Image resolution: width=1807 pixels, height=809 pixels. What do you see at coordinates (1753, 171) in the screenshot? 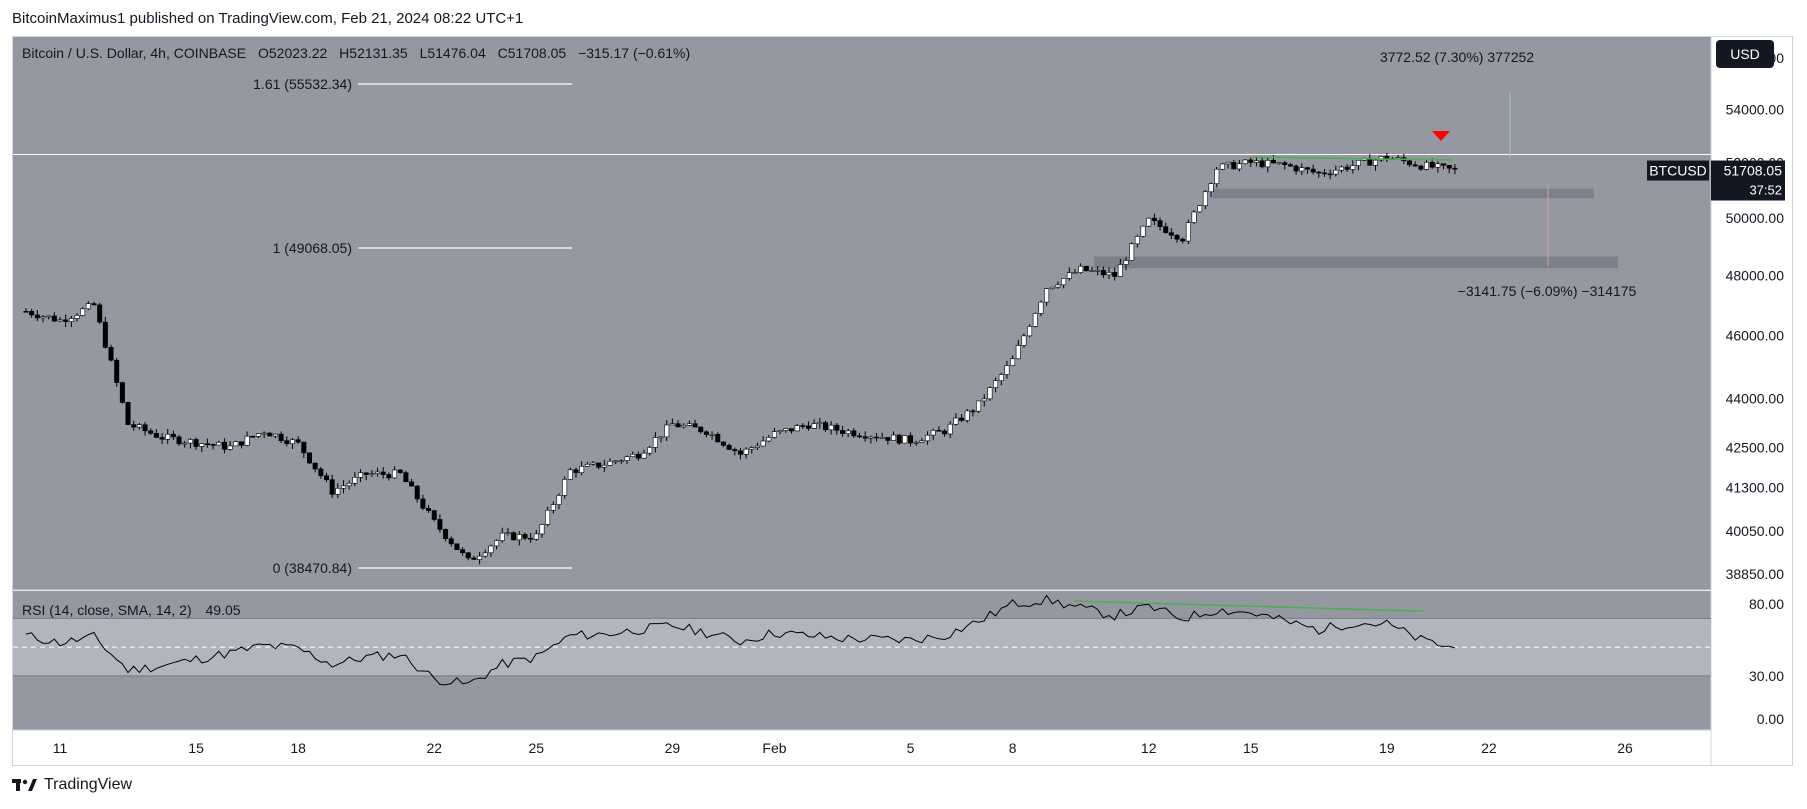
I see `price-tag-value: 51708.05` at bounding box center [1753, 171].